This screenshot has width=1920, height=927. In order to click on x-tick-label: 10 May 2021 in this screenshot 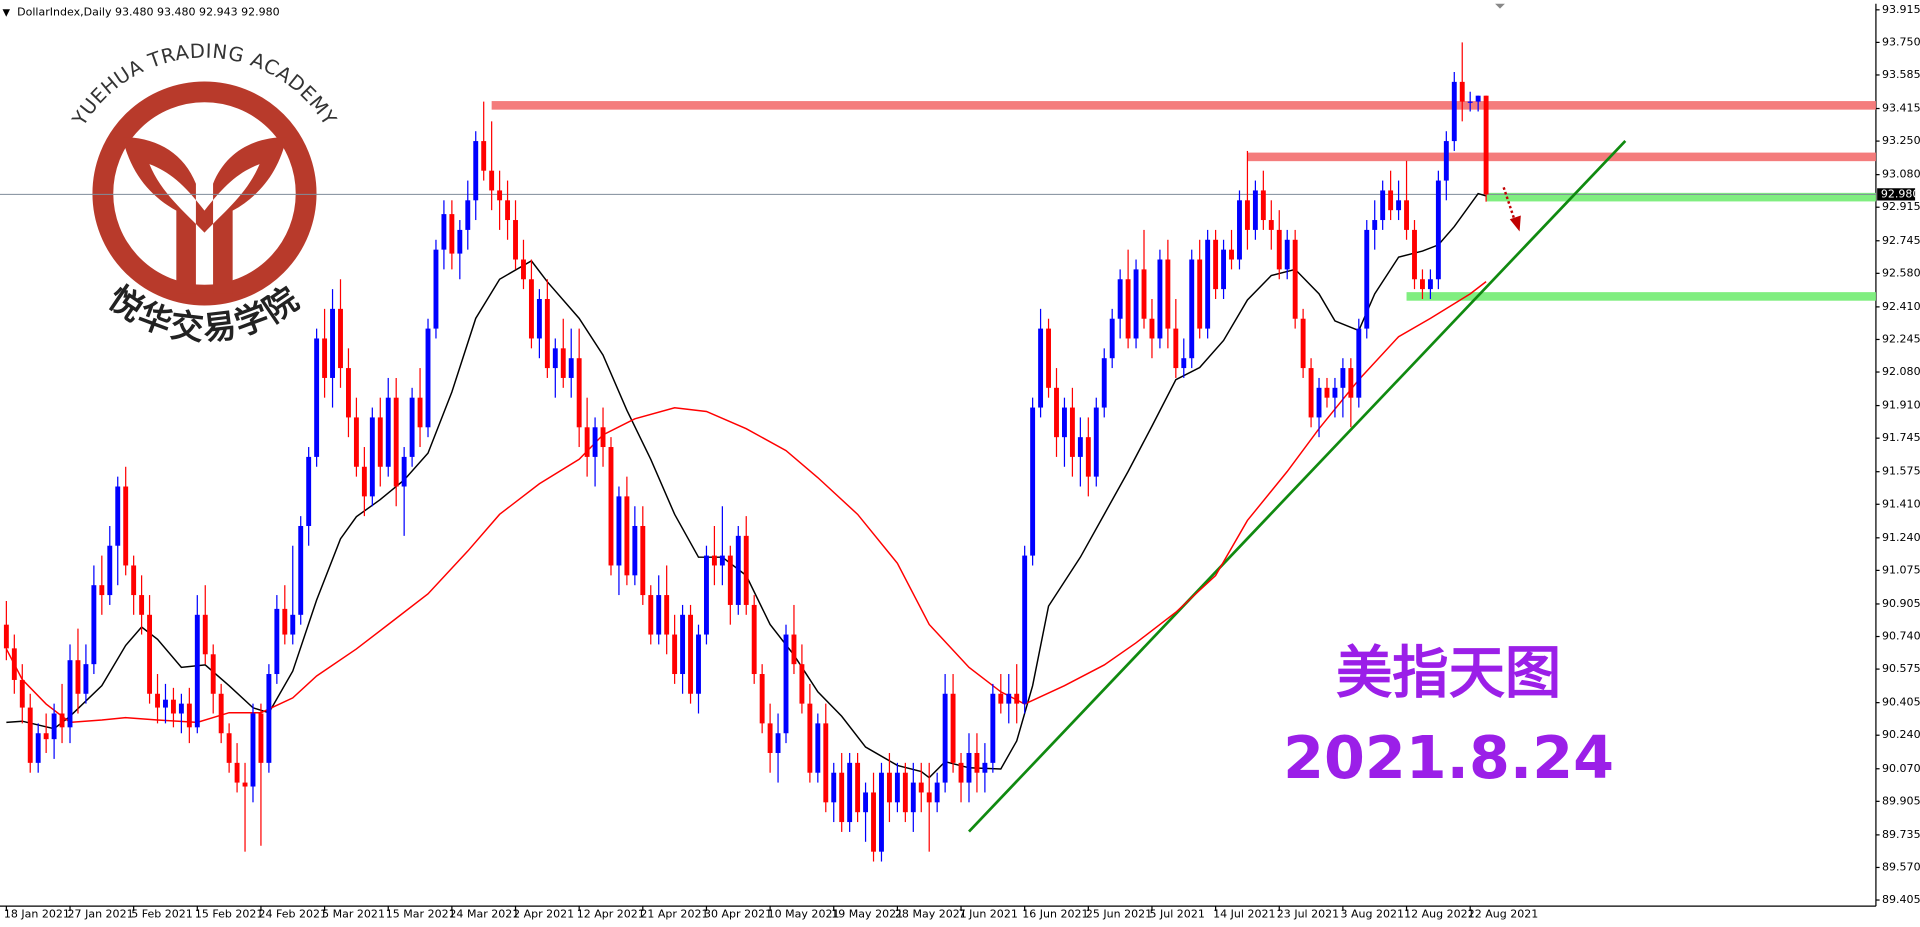, I will do `click(804, 914)`.